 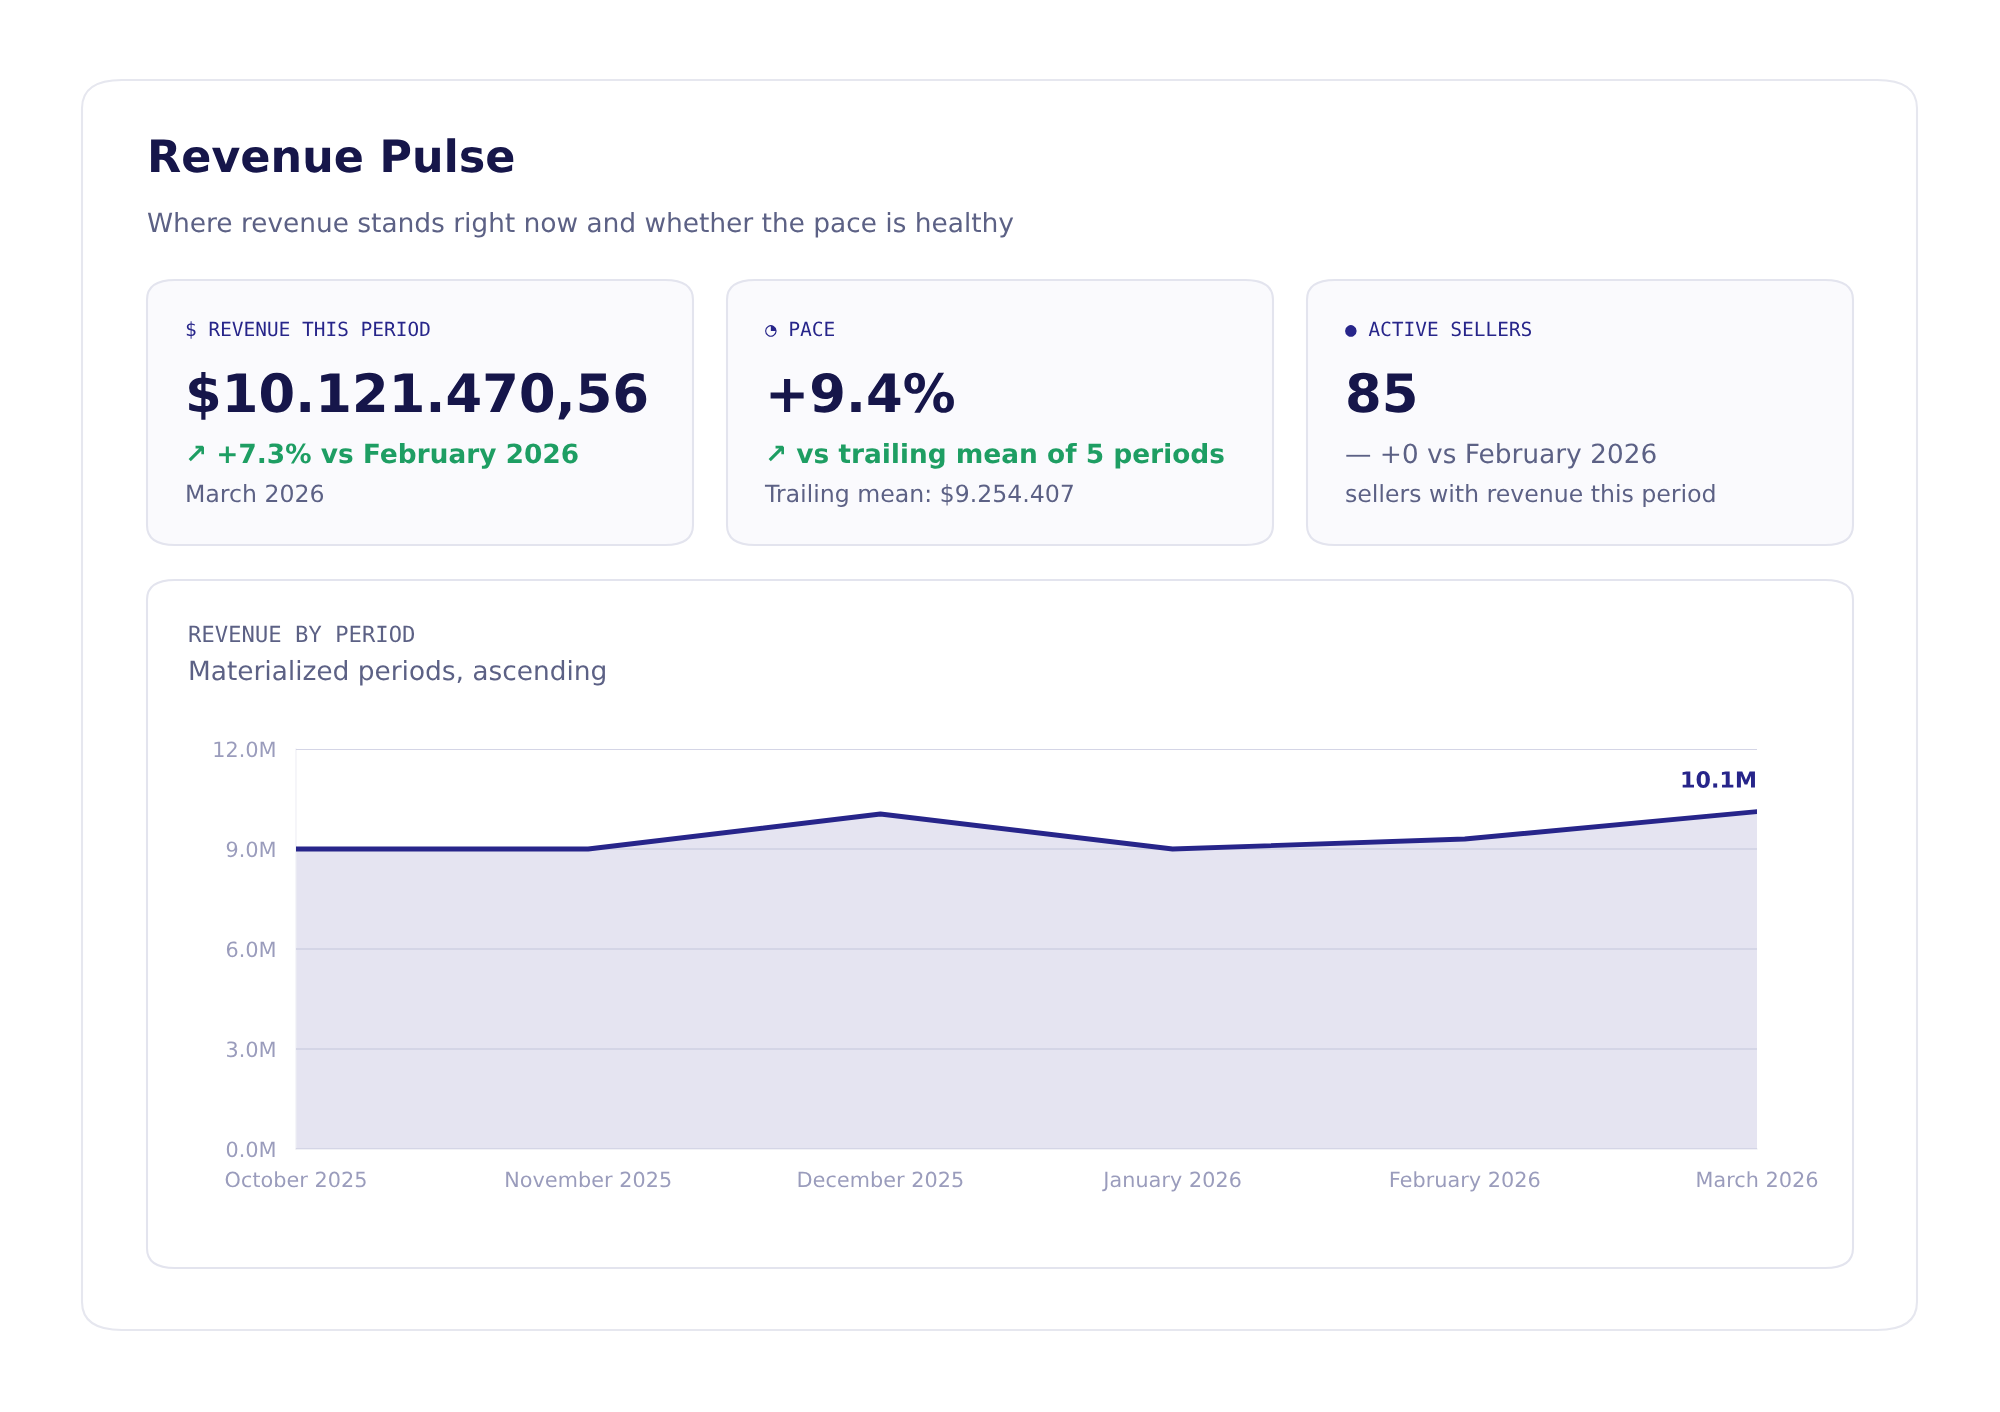 I want to click on text: ◔ PACE, so click(x=799, y=329).